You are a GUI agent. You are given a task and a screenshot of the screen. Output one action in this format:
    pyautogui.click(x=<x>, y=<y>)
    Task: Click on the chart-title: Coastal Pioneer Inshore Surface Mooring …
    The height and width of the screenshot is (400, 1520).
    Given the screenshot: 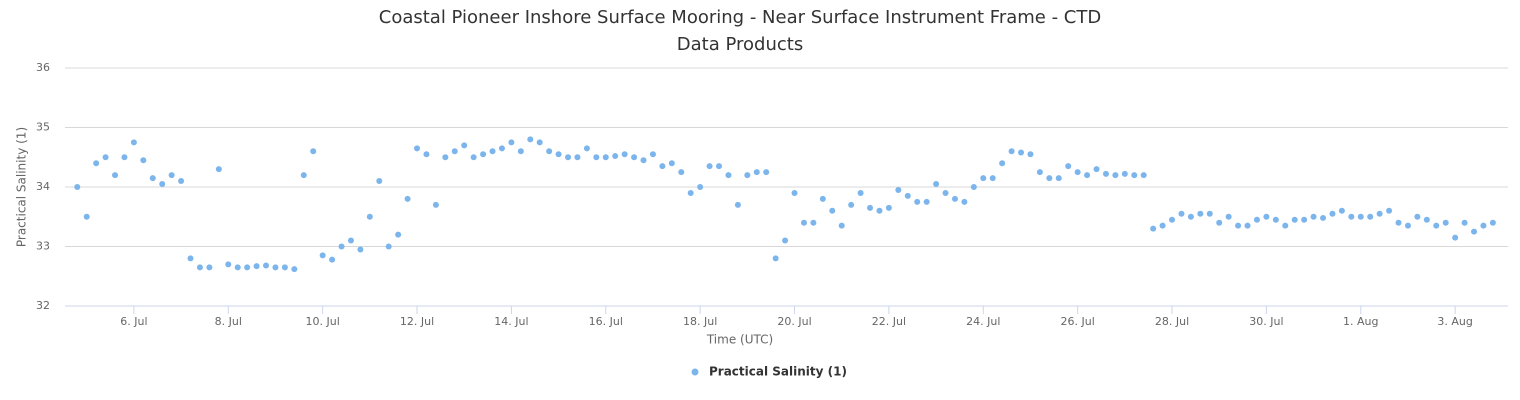 What is the action you would take?
    pyautogui.click(x=740, y=17)
    